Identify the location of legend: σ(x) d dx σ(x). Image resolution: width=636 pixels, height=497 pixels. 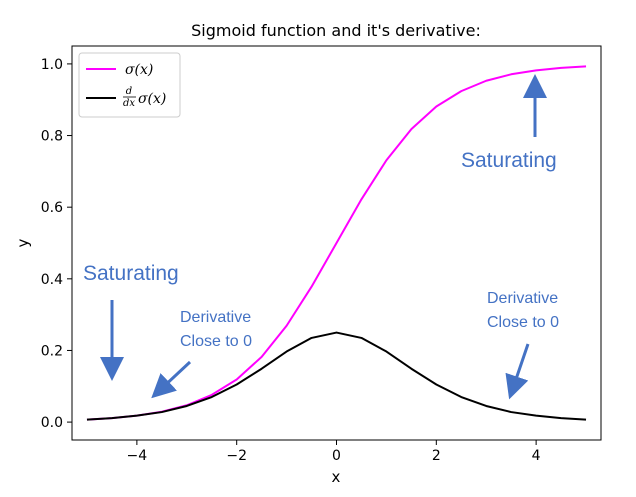
(129, 85).